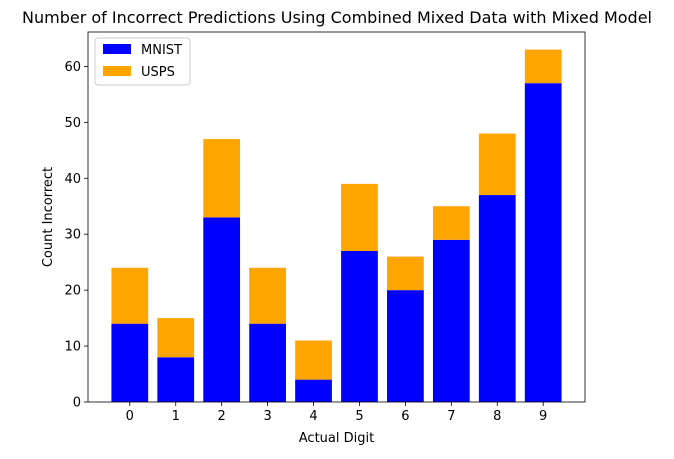 The image size is (674, 459). I want to click on y-ticks: 0 10 20 30 40 50 60, so click(76, 235).